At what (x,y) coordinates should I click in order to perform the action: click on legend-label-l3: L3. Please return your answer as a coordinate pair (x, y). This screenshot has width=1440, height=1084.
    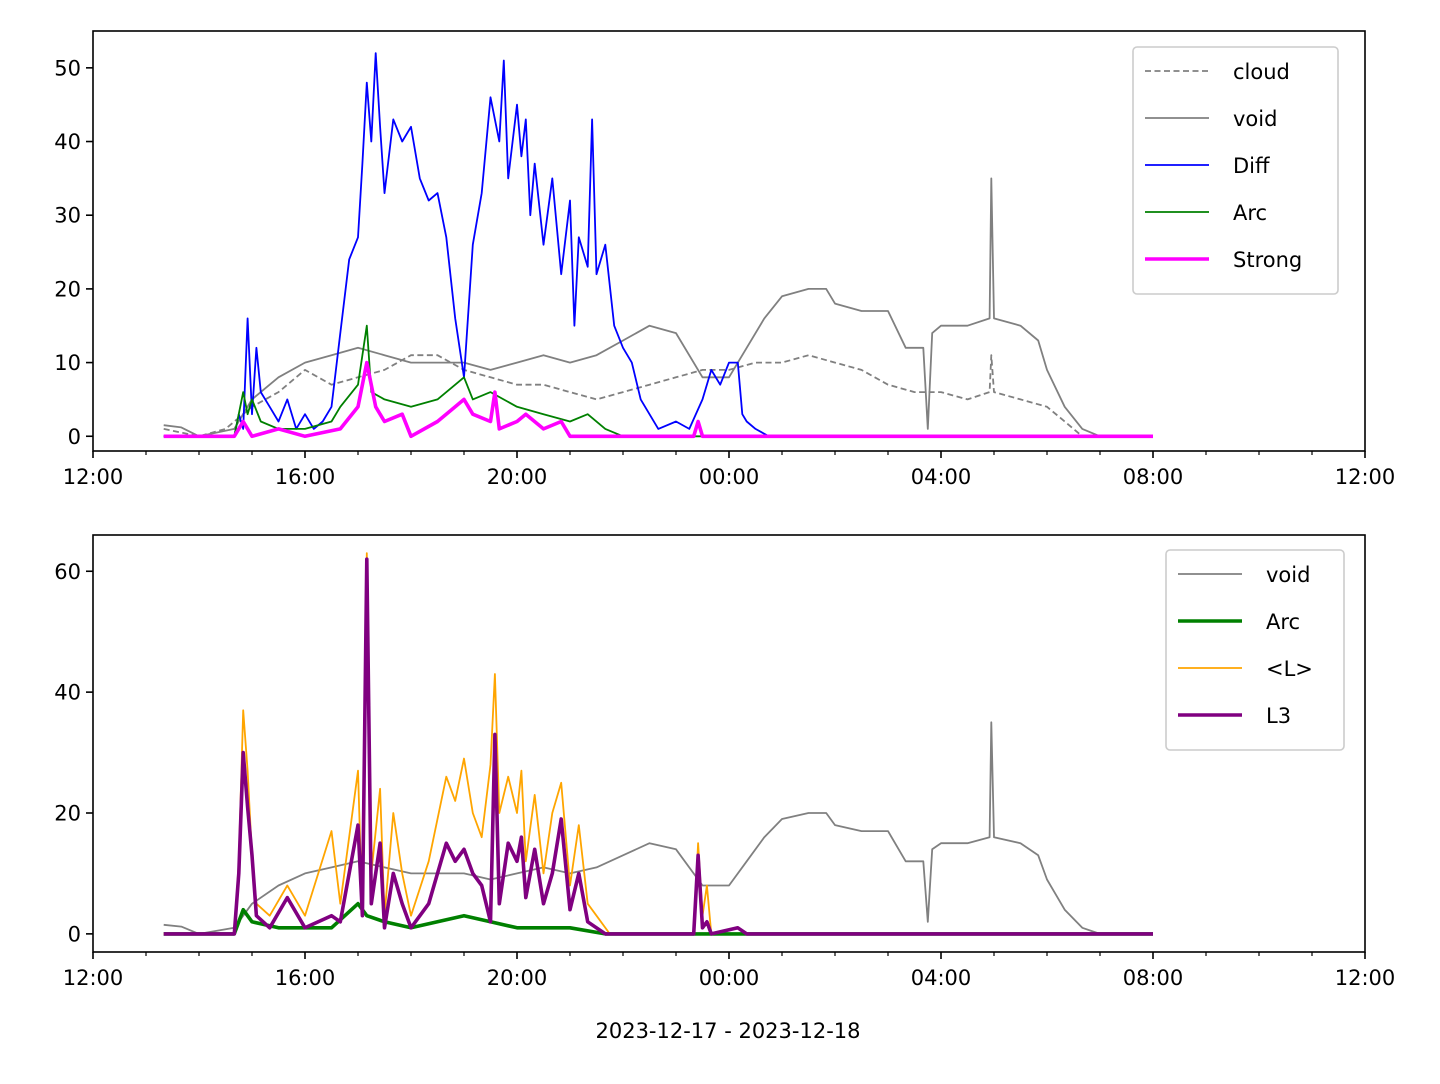
    Looking at the image, I should click on (1278, 716).